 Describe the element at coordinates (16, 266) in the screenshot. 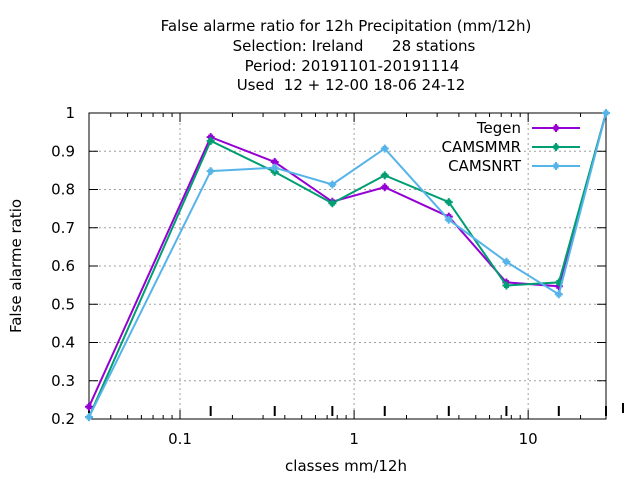

I see `y-axis-label: False alarme ratio` at that location.